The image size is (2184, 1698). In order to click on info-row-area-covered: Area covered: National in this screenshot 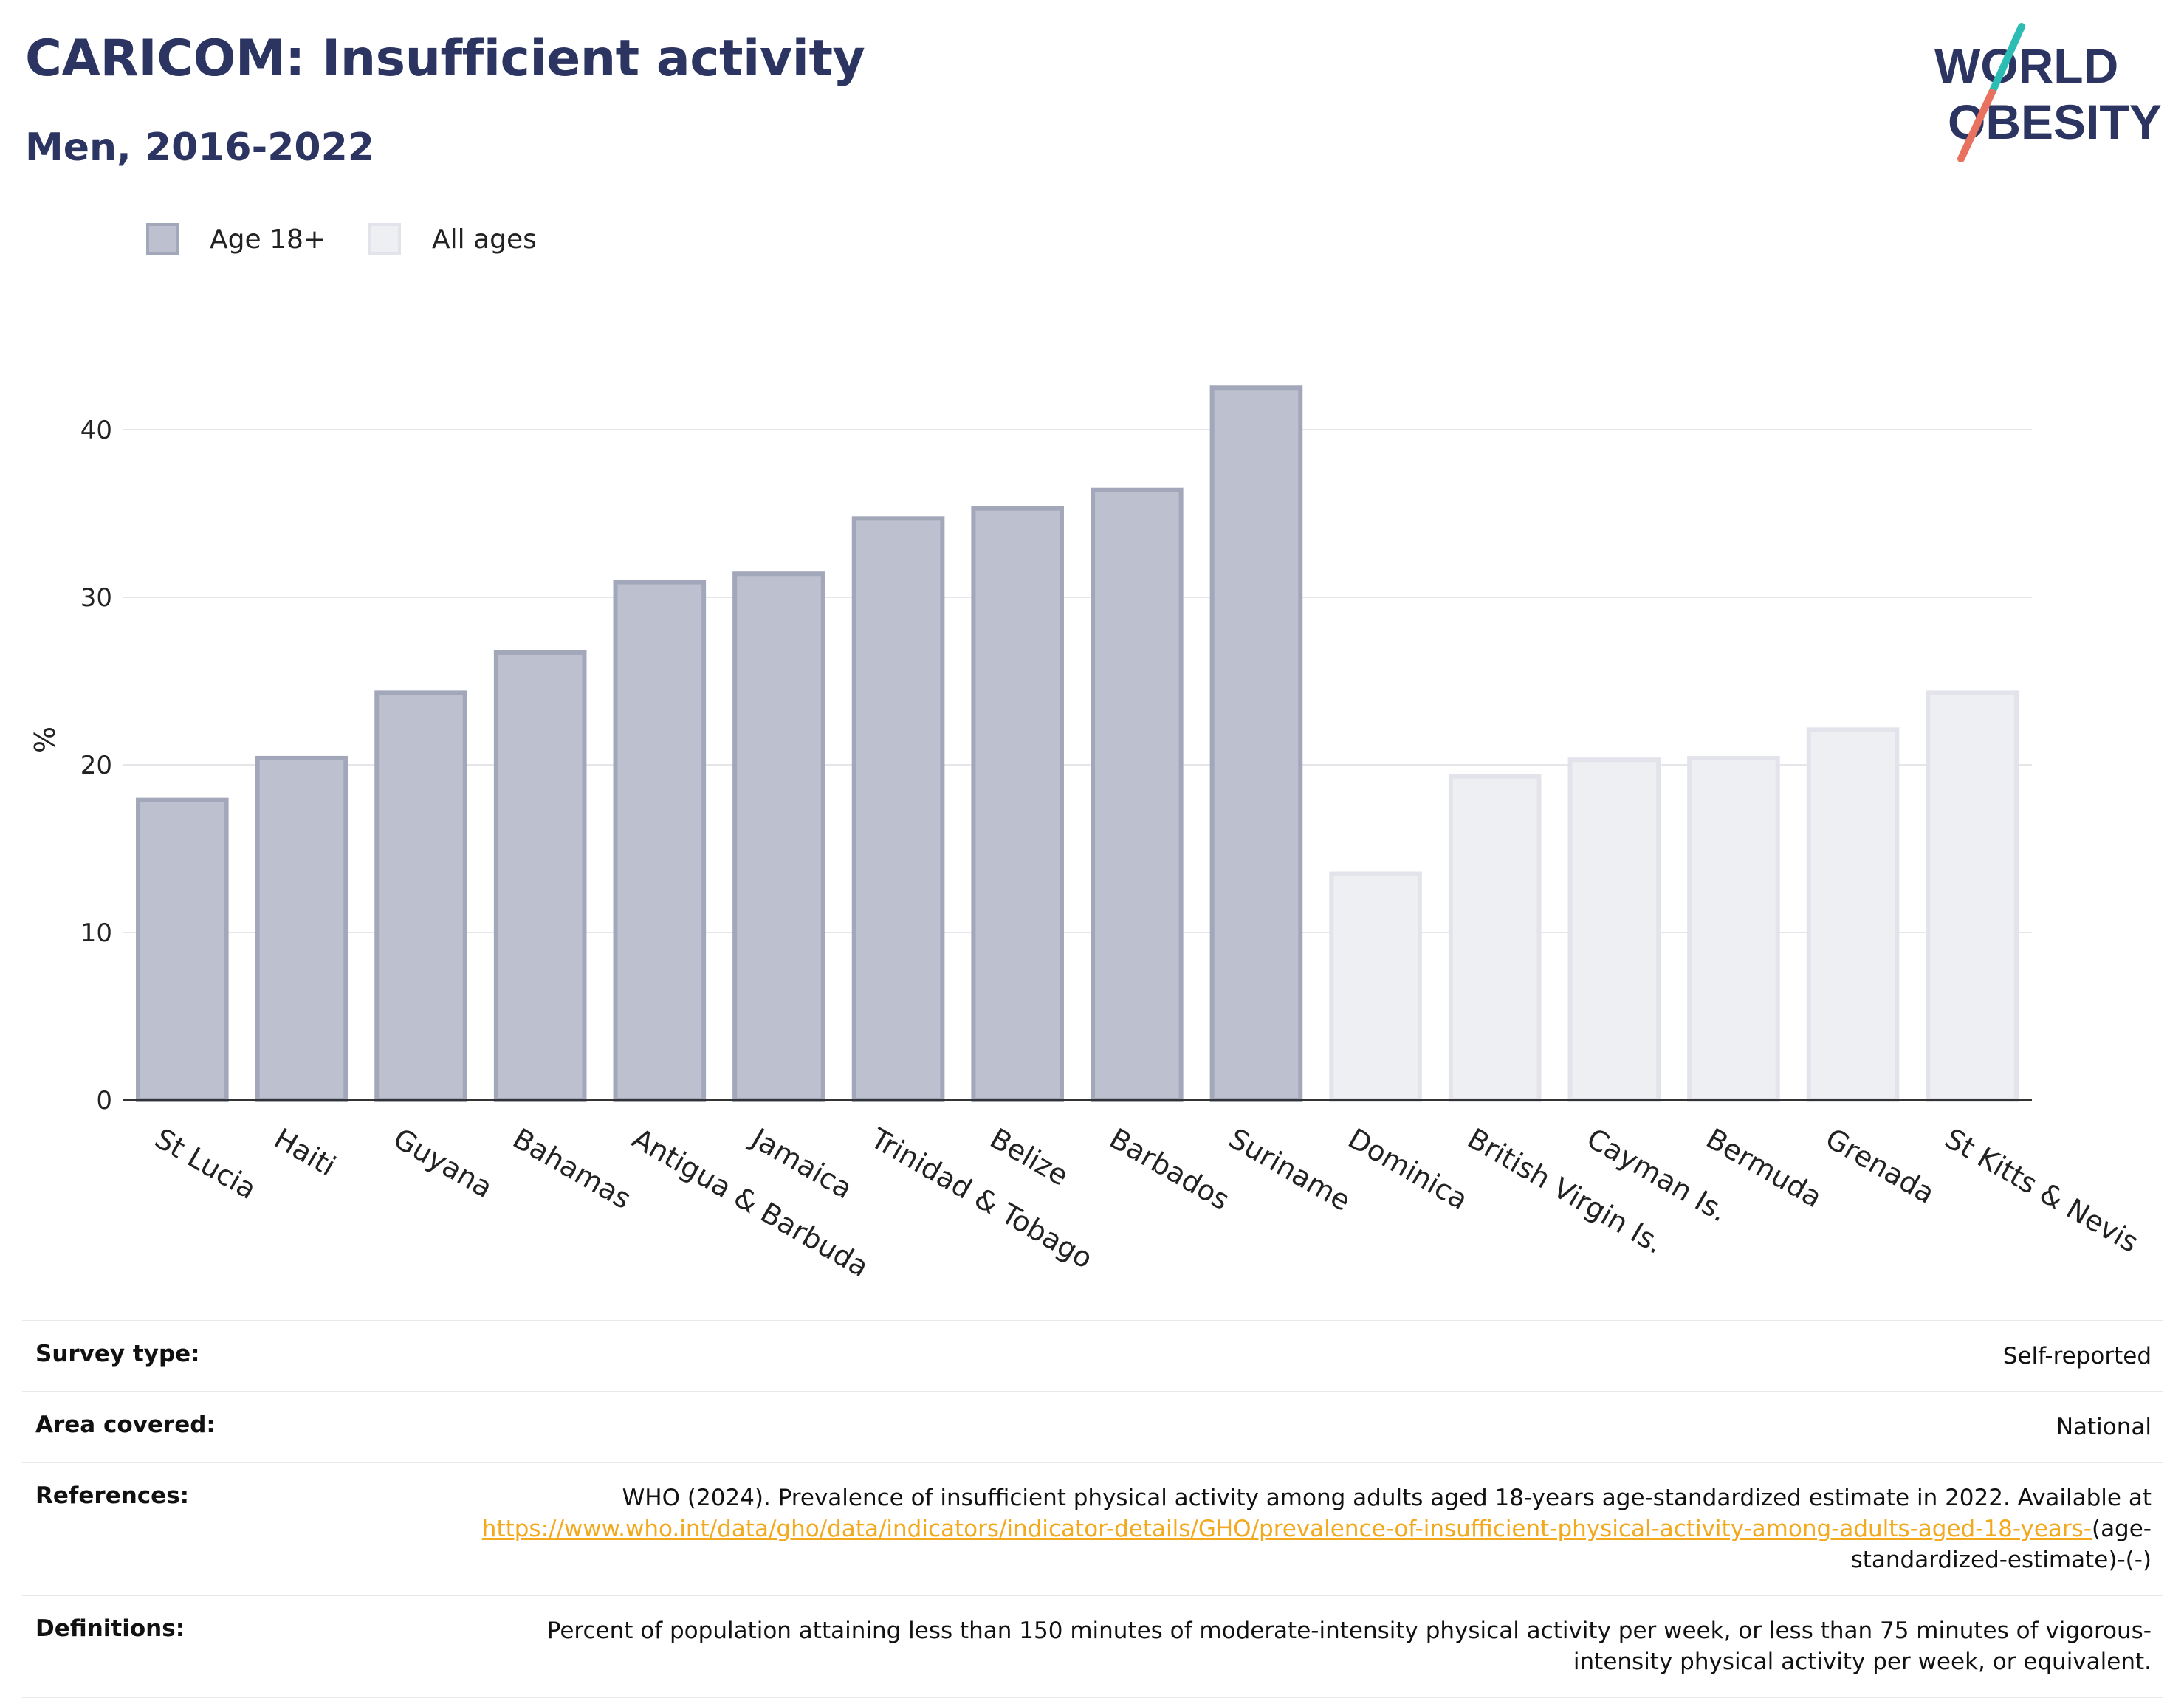, I will do `click(1093, 1426)`.